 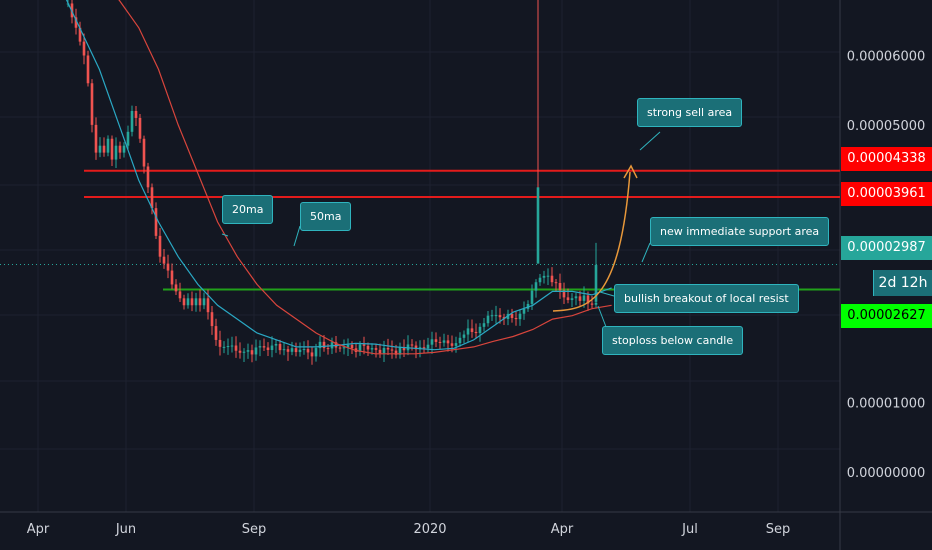 What do you see at coordinates (630, 171) in the screenshot?
I see `projection-arrowhead` at bounding box center [630, 171].